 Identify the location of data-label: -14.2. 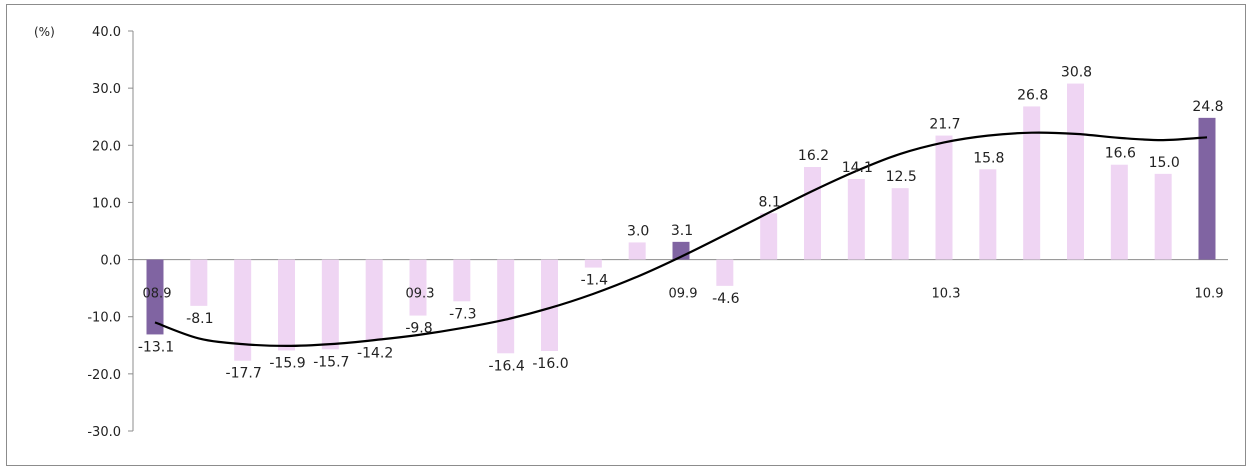
(375, 354).